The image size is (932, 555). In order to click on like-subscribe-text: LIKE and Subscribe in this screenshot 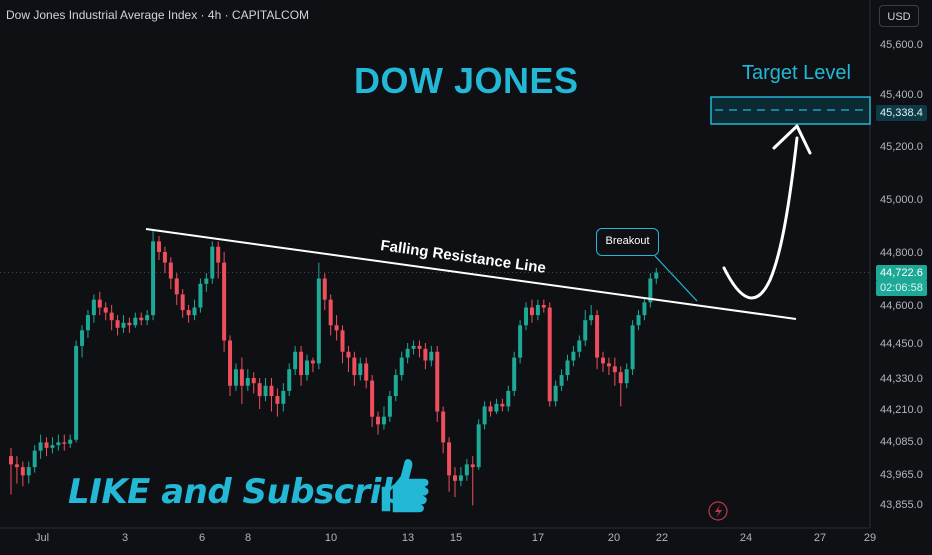, I will do `click(248, 492)`.